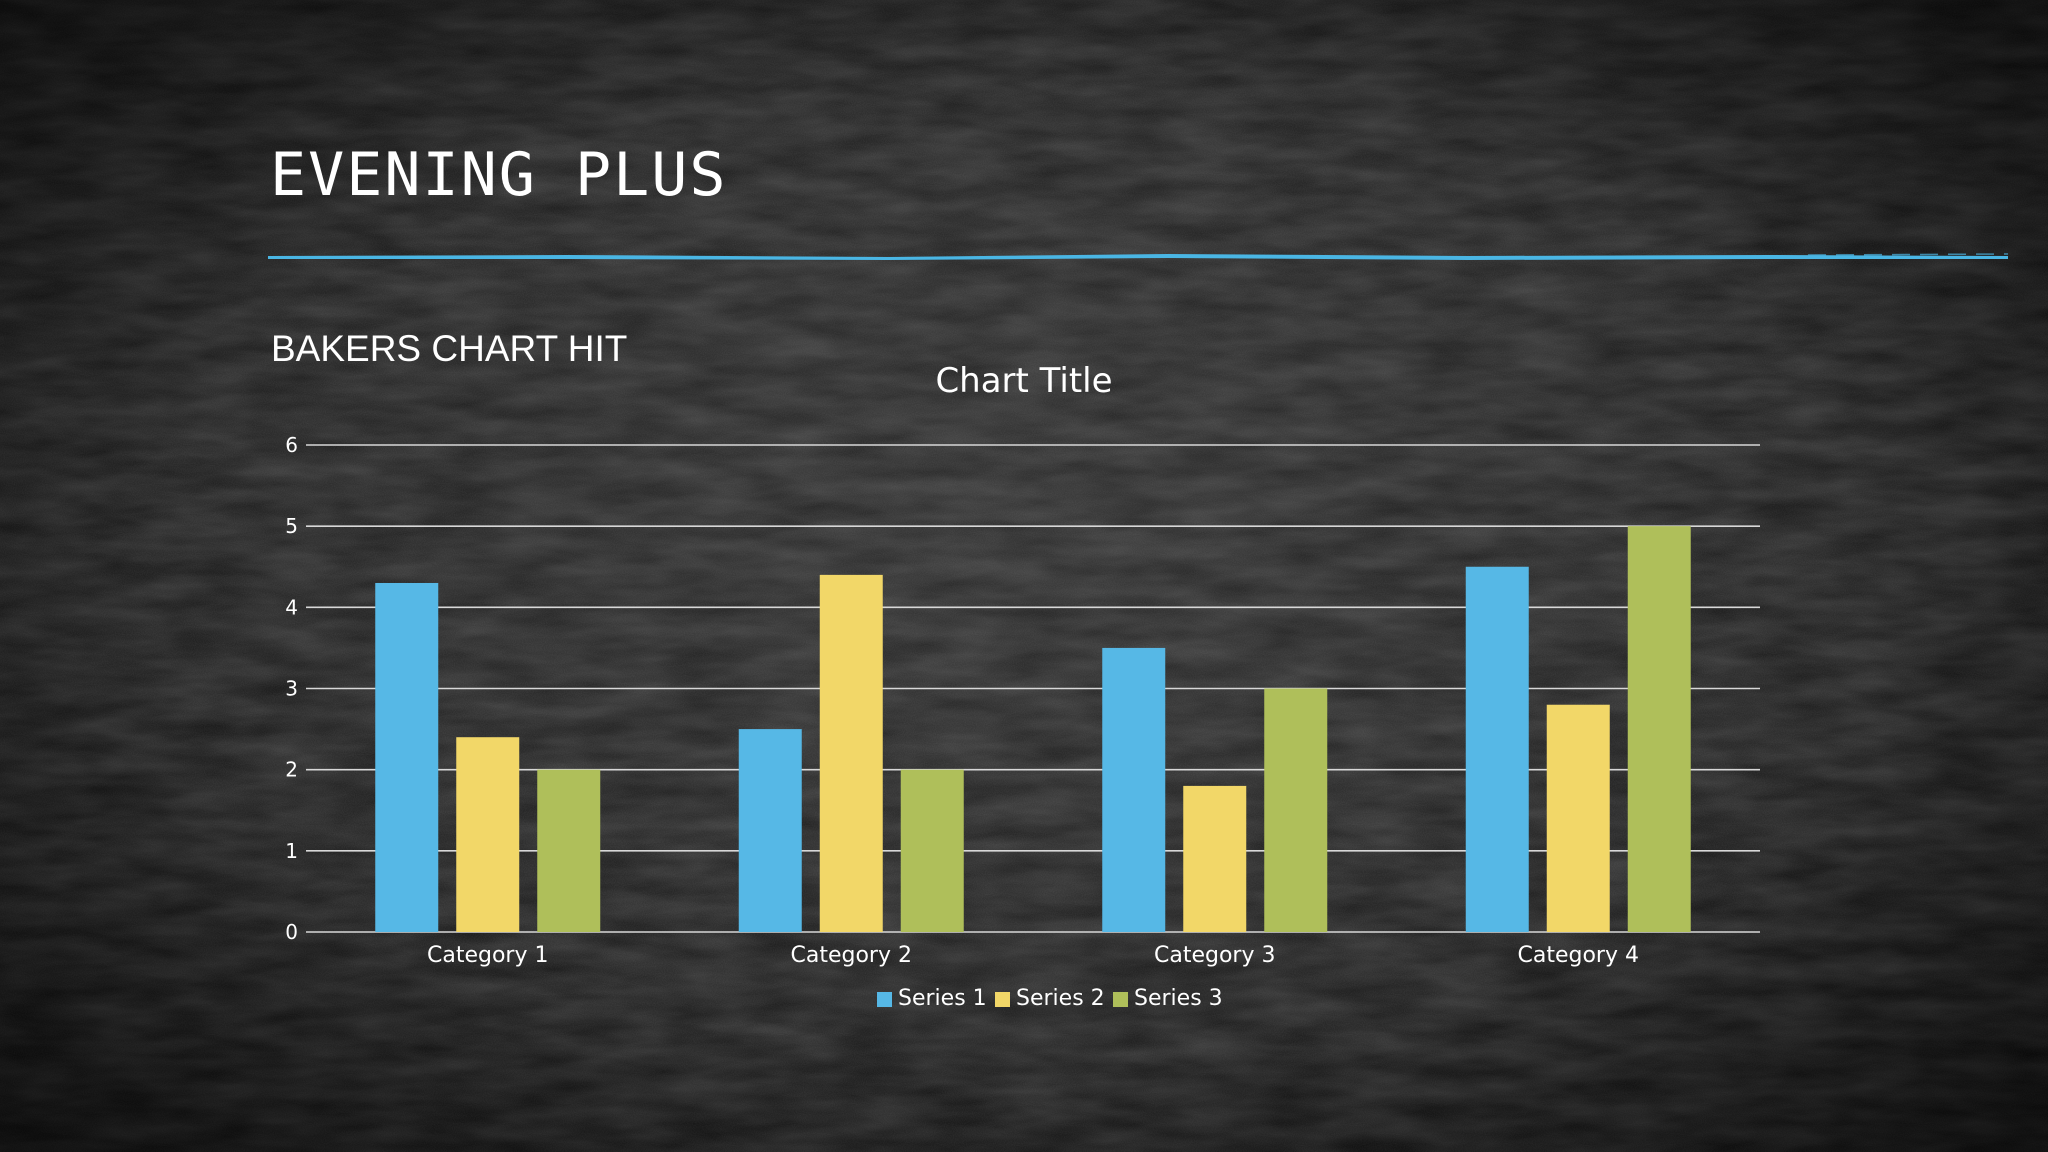  I want to click on y-tick-label: 6, so click(291, 445).